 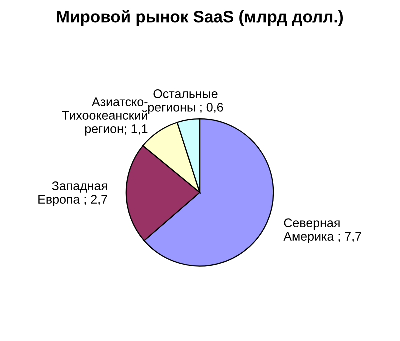 What do you see at coordinates (200, 18) in the screenshot?
I see `chart-title: Мировой рынок SaaS (млрд долл.)` at bounding box center [200, 18].